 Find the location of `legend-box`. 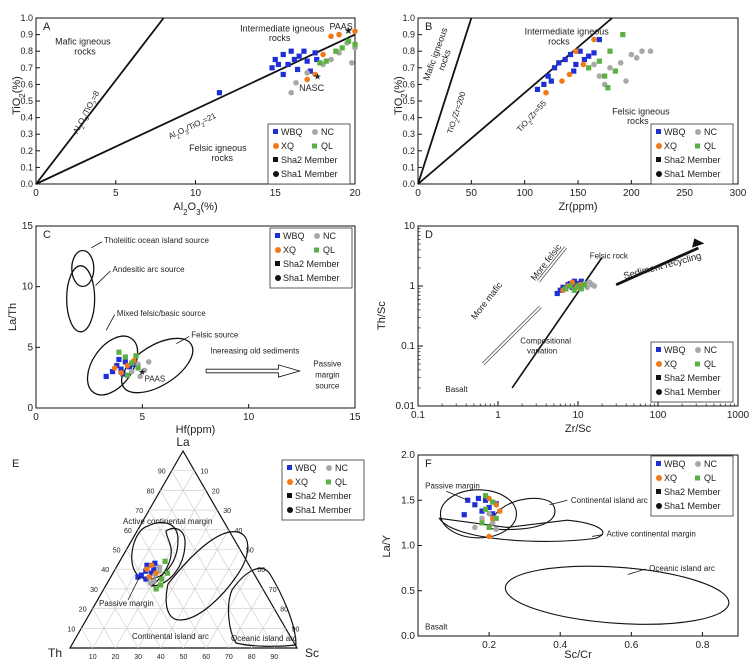

legend-box is located at coordinates (323, 490).